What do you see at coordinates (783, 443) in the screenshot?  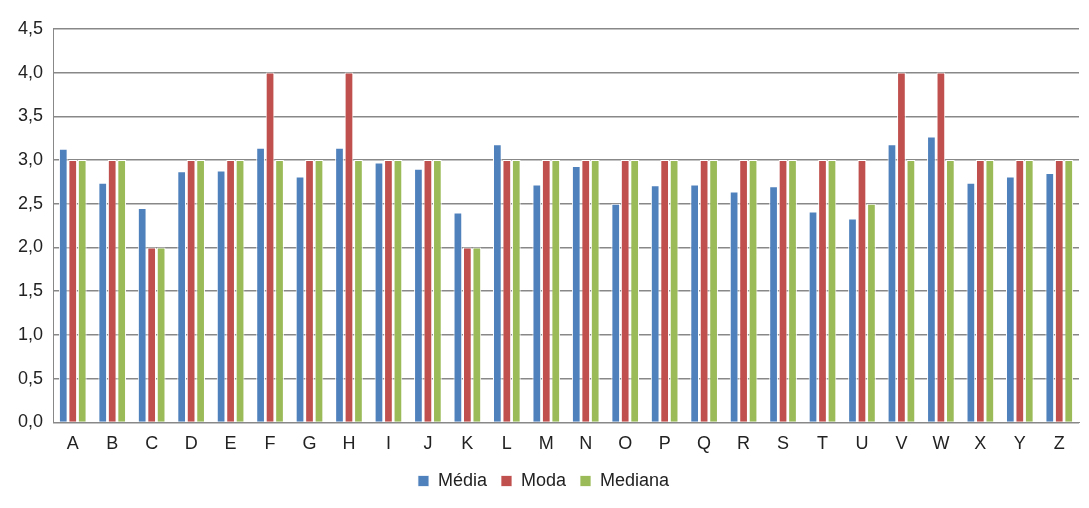 I see `x-tick-label: S` at bounding box center [783, 443].